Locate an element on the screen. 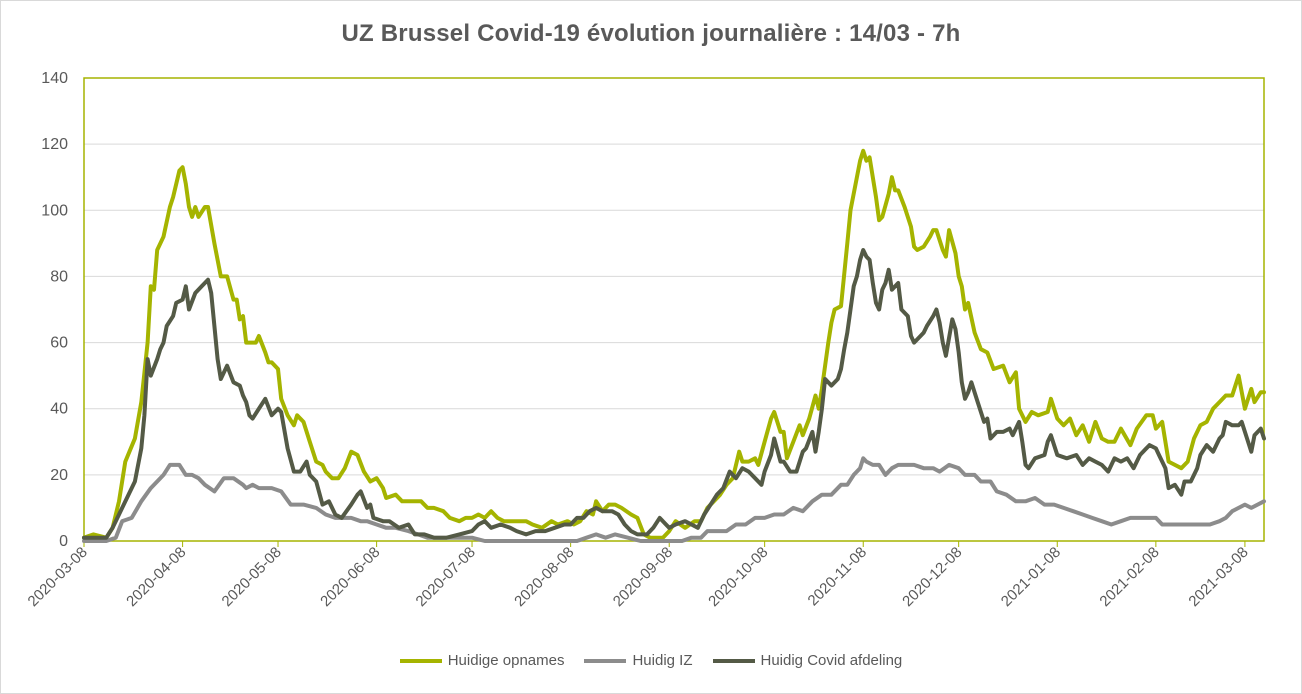 This screenshot has width=1302, height=694. x-tick-label: 2020-05-08 is located at coordinates (252, 577).